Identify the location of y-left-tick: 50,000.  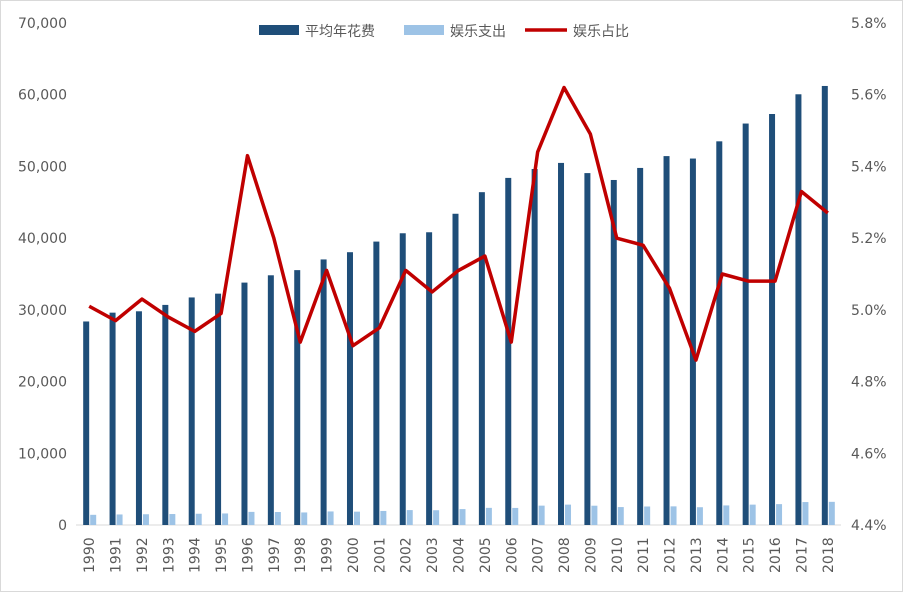
(42, 167).